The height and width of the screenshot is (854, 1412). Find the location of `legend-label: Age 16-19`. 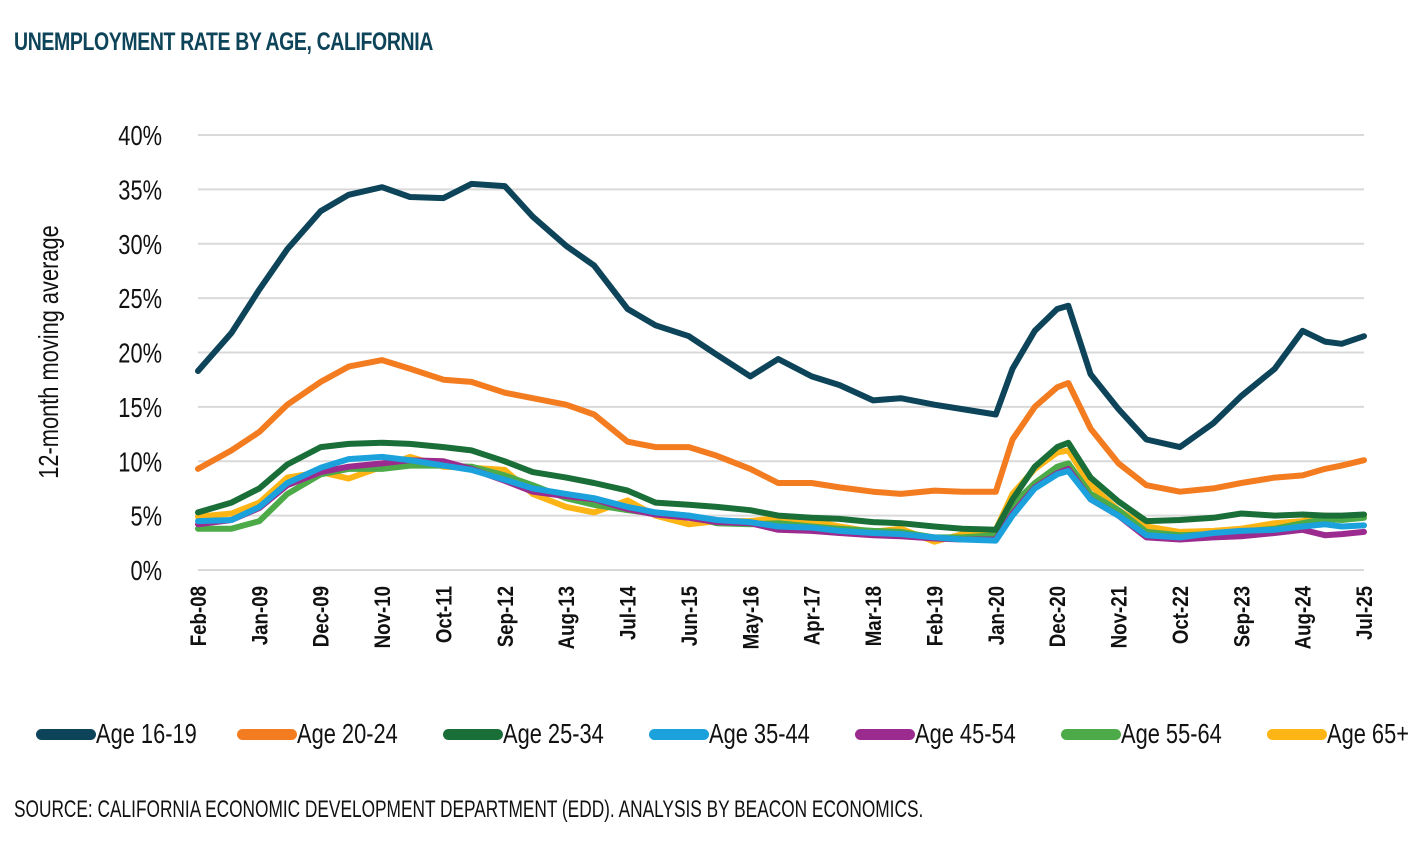

legend-label: Age 16-19 is located at coordinates (146, 733).